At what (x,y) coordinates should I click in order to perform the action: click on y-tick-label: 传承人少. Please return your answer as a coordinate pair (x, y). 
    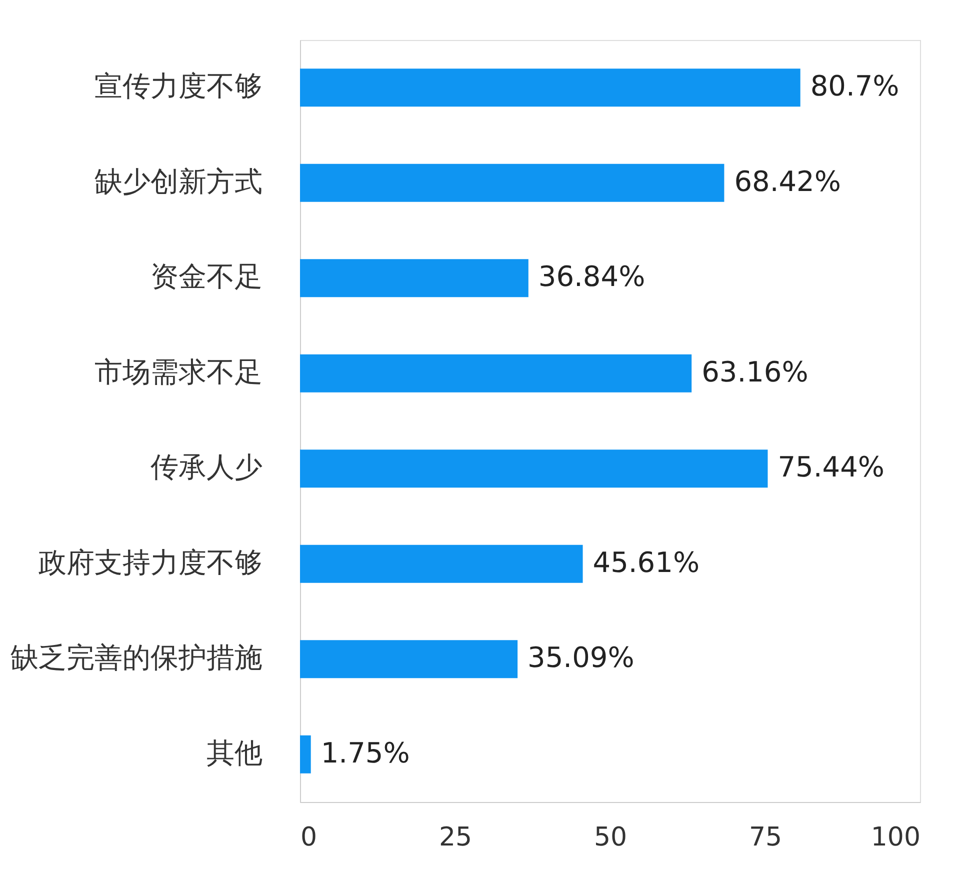
    Looking at the image, I should click on (206, 467).